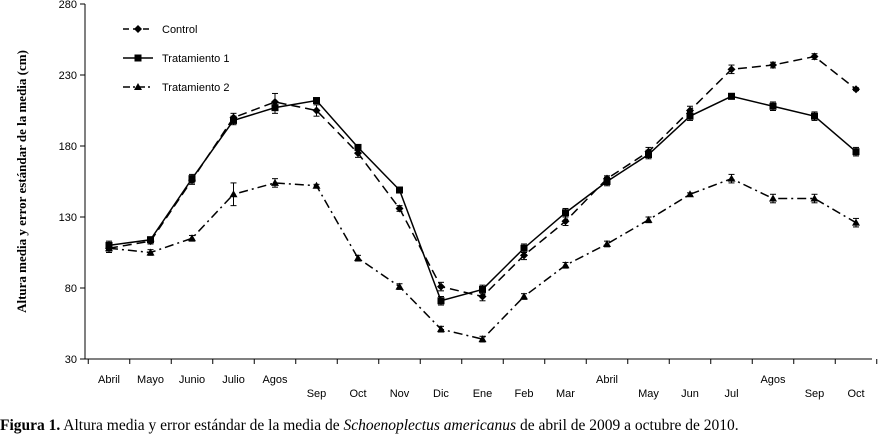  I want to click on y-tick-label: 280, so click(68, 5).